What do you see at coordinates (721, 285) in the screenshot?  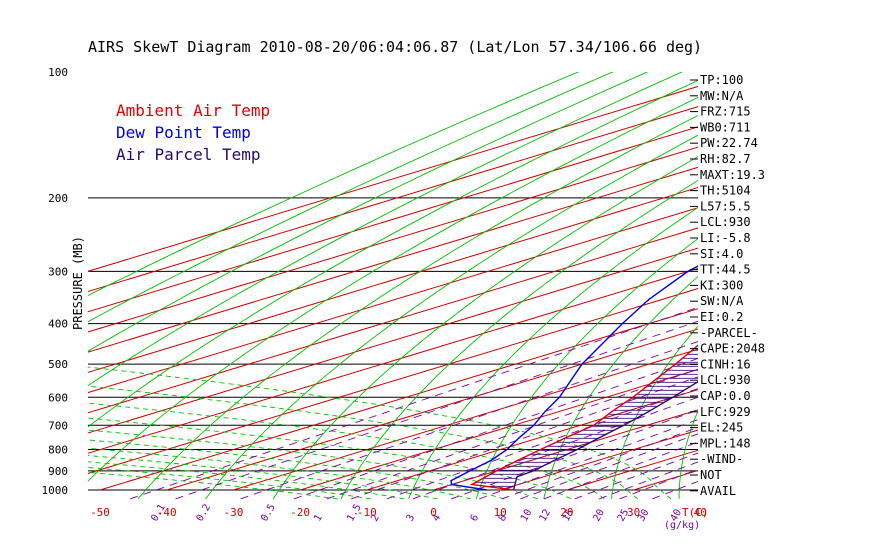 I see `index-label: KI:300` at bounding box center [721, 285].